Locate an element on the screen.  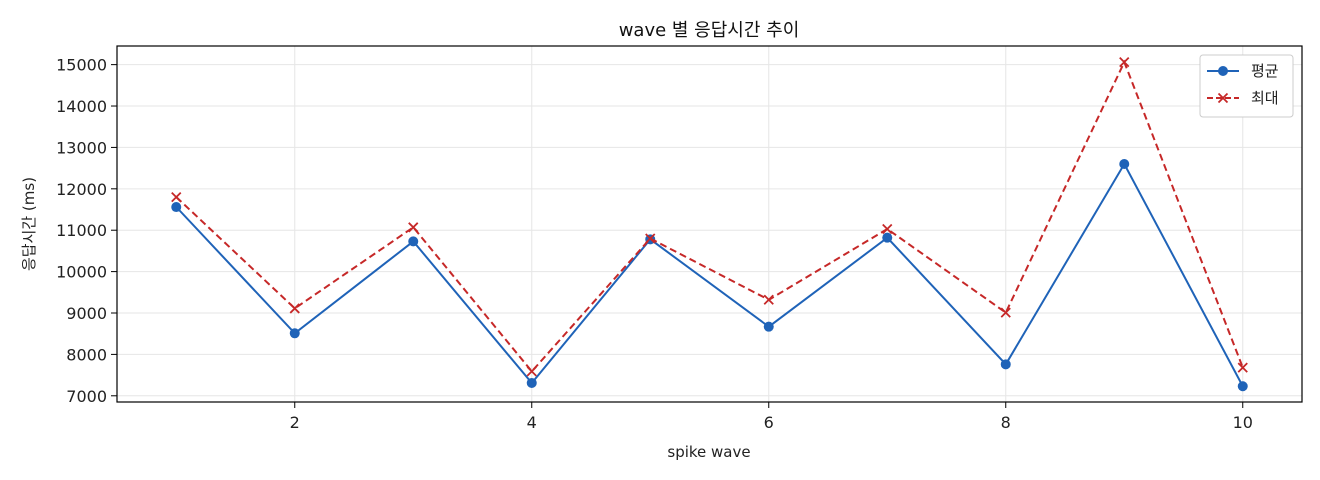
y-tick-label: 8000 is located at coordinates (86, 354).